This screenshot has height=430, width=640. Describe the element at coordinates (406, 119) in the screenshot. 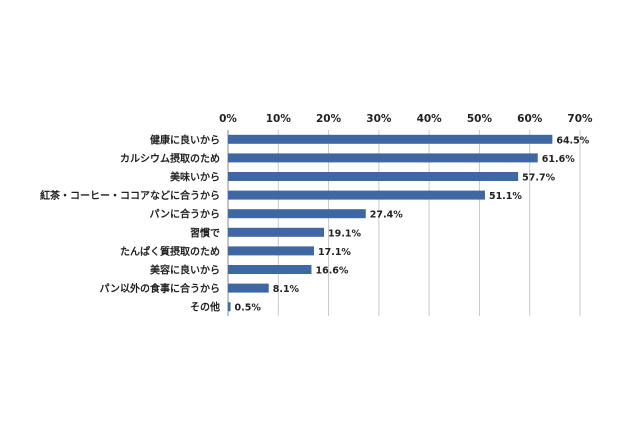

I see `x-tick-labels: 0% 10% 20% 30% 40% 50% 60% 70%` at that location.